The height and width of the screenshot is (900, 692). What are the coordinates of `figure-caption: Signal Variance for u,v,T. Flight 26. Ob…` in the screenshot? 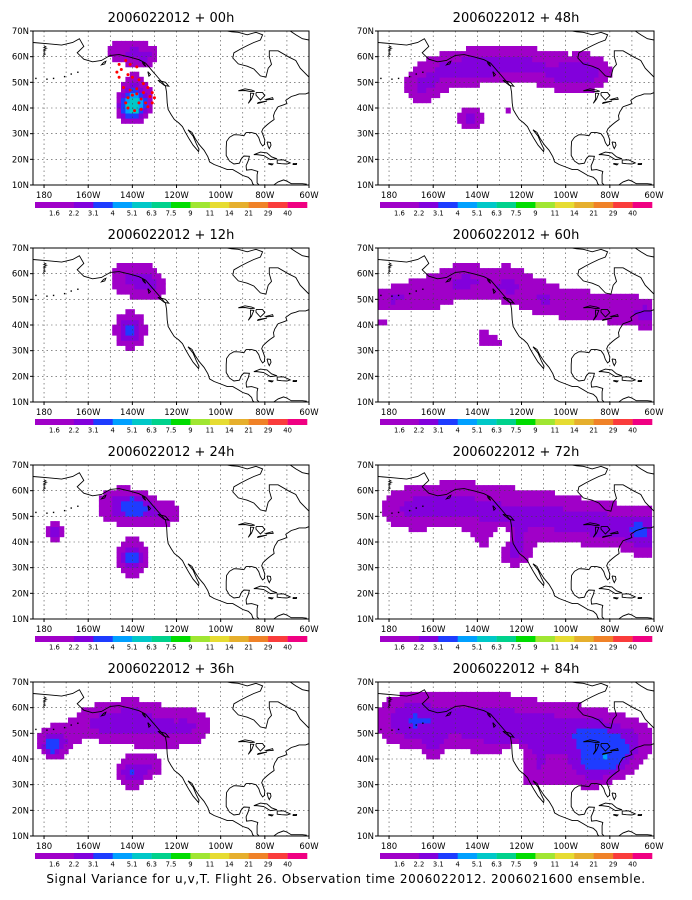 It's located at (346, 879).